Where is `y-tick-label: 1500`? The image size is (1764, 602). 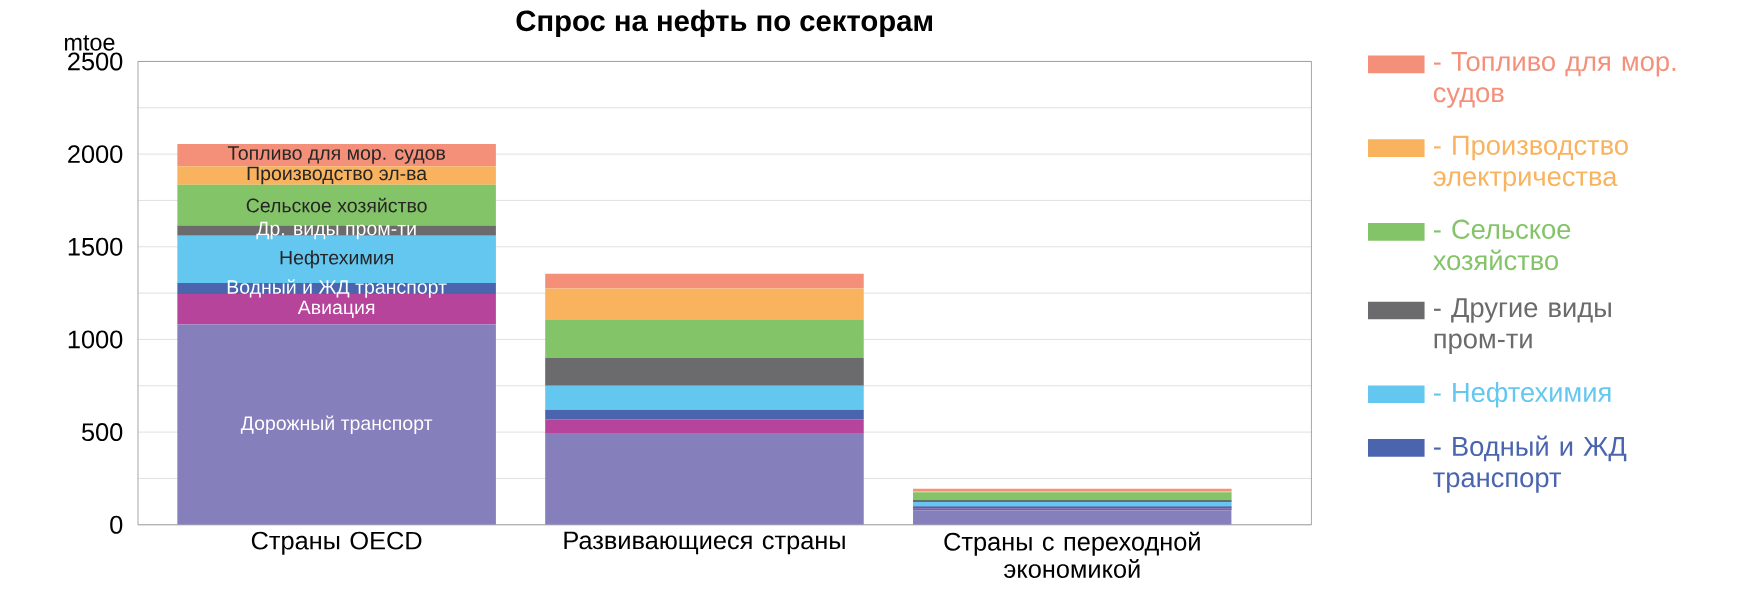
y-tick-label: 1500 is located at coordinates (95, 246).